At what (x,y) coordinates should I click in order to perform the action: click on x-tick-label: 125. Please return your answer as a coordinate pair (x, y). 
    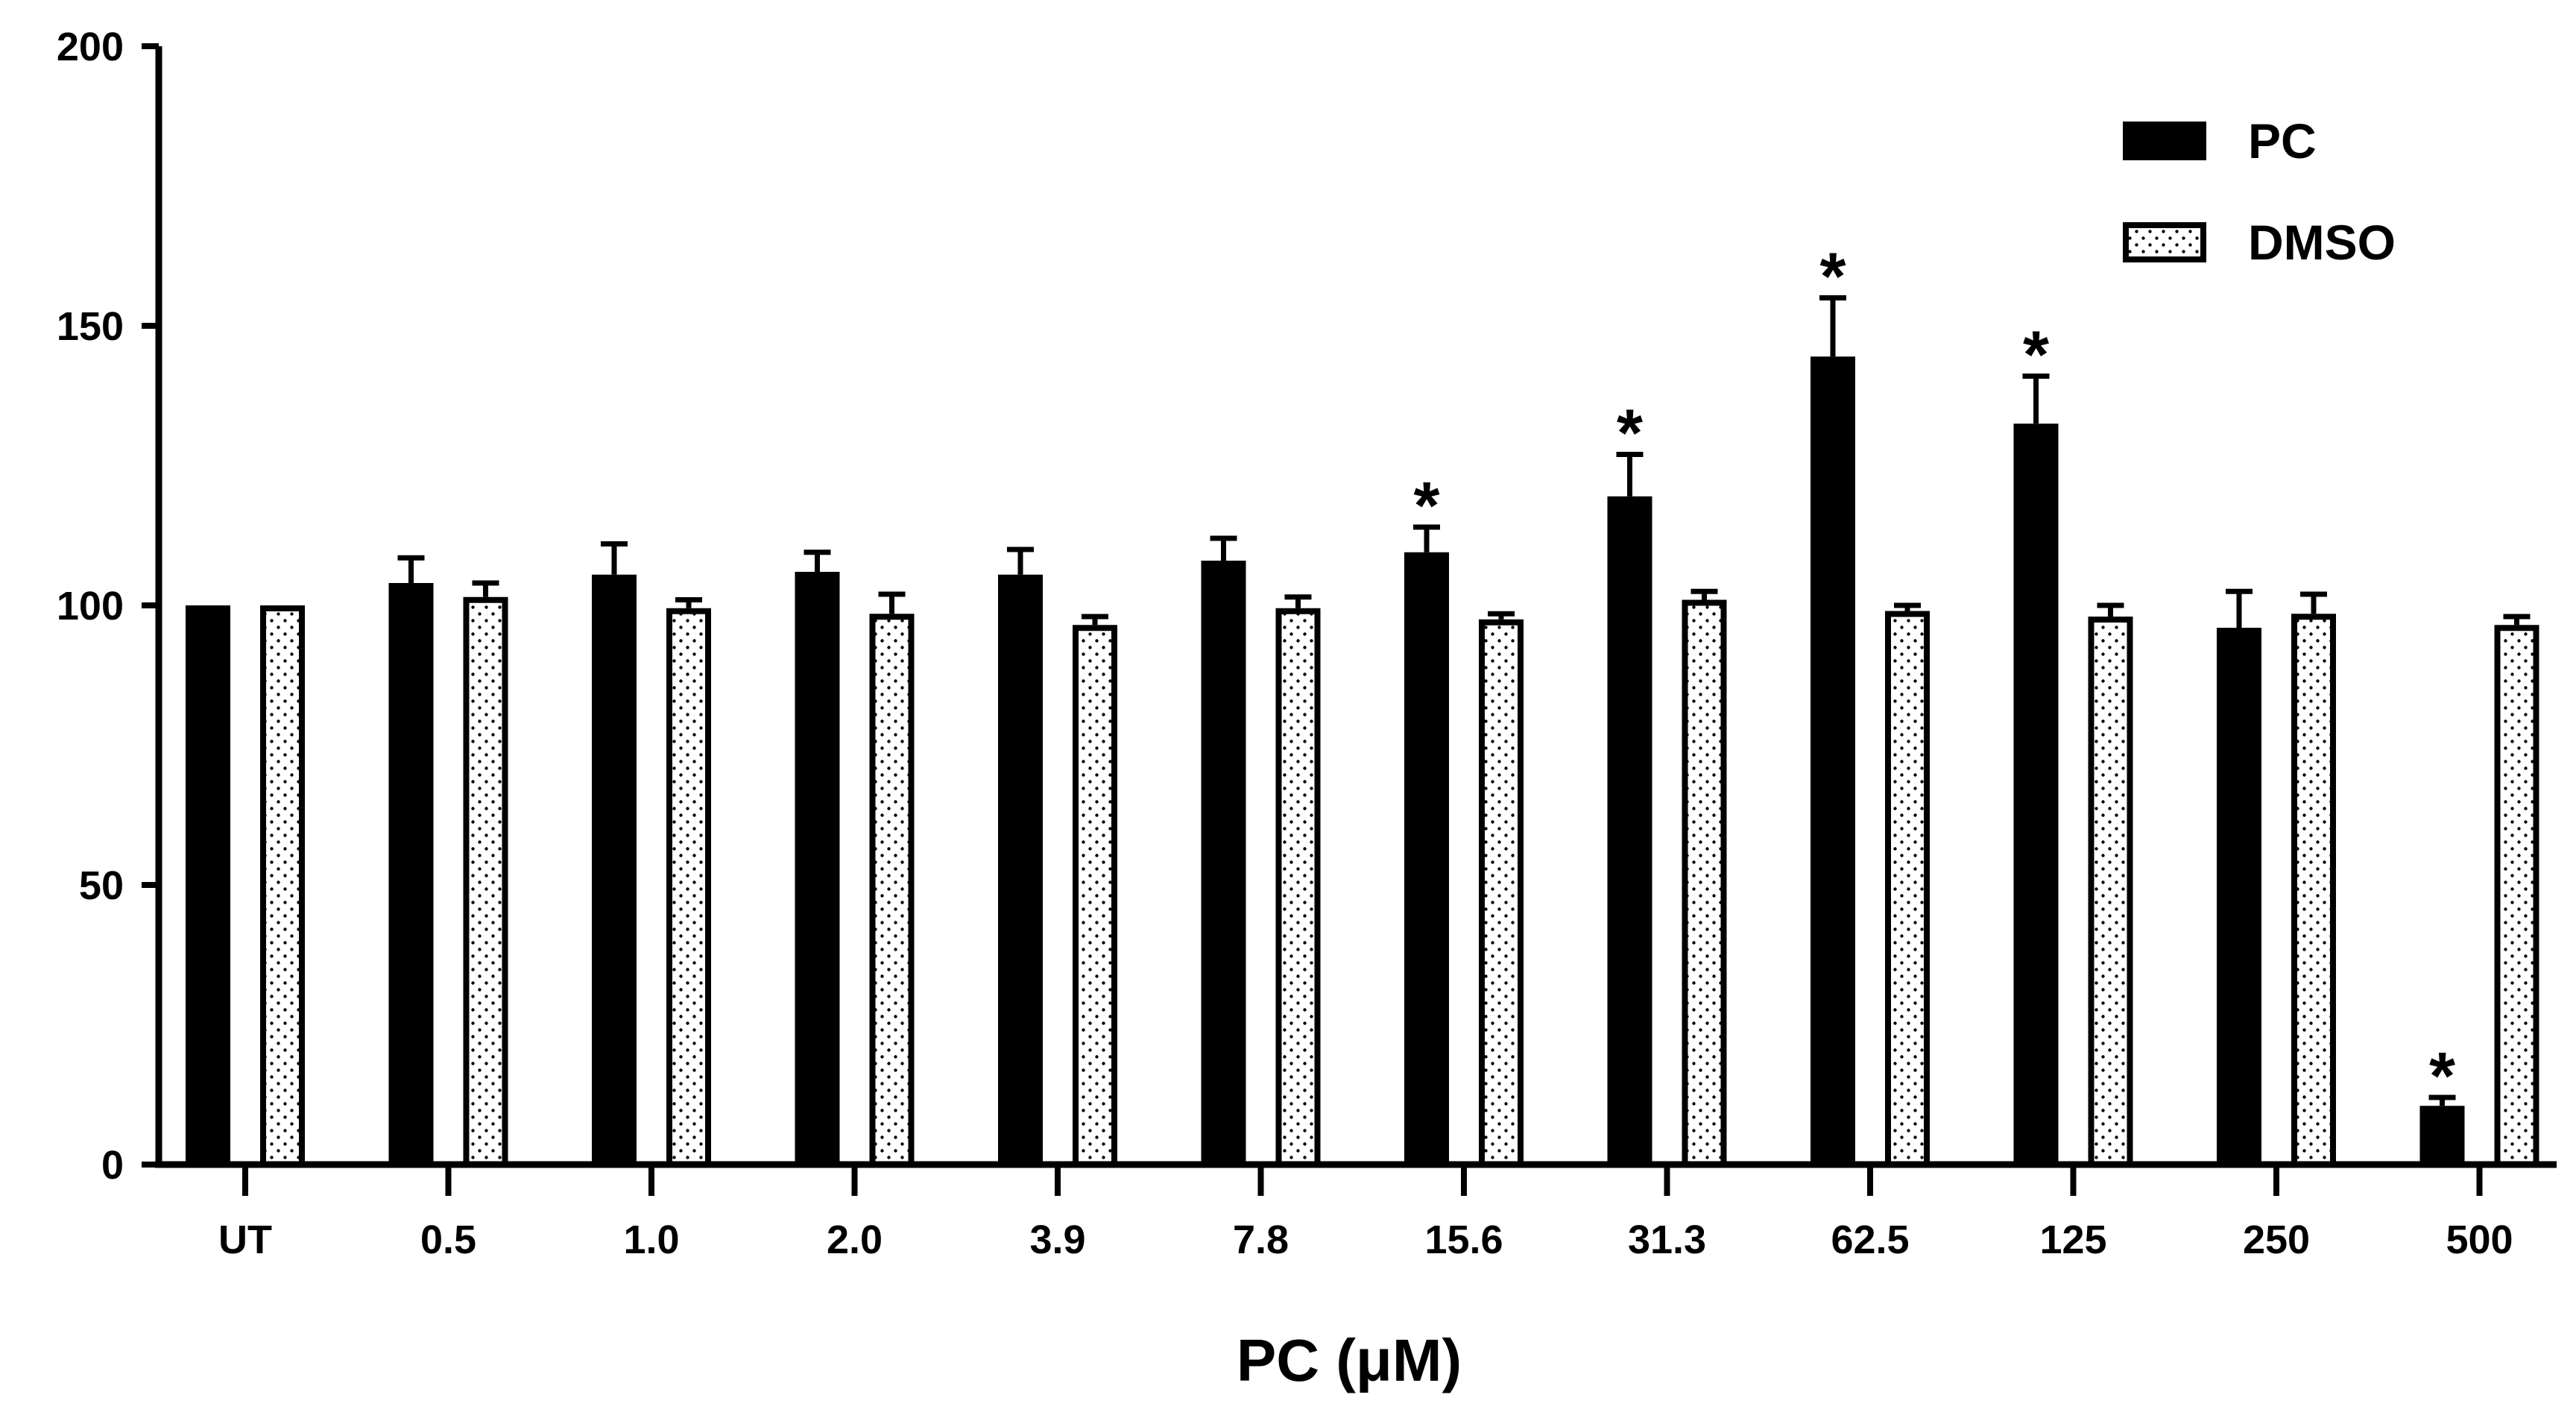
    Looking at the image, I should click on (2072, 1239).